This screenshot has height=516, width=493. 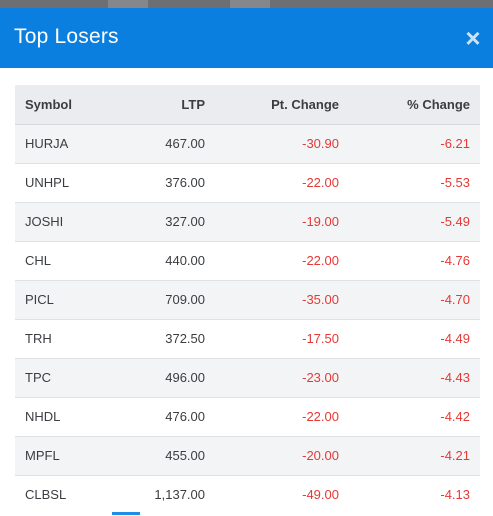 I want to click on table-row: CHL 440.00 -22.00 -4.76, so click(x=247, y=261).